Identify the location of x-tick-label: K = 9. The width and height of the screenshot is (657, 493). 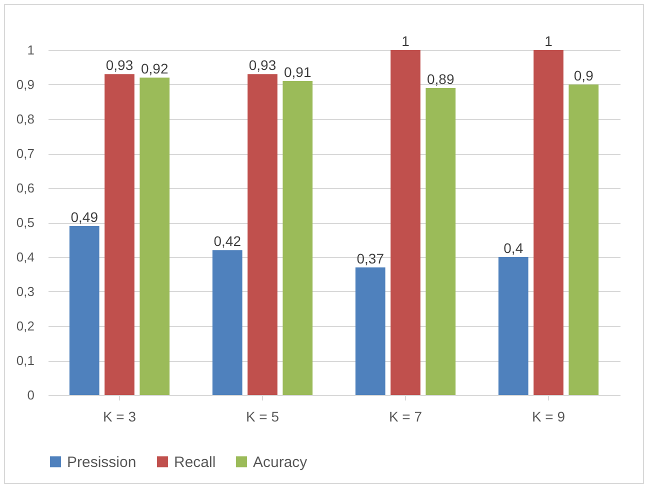
(549, 416).